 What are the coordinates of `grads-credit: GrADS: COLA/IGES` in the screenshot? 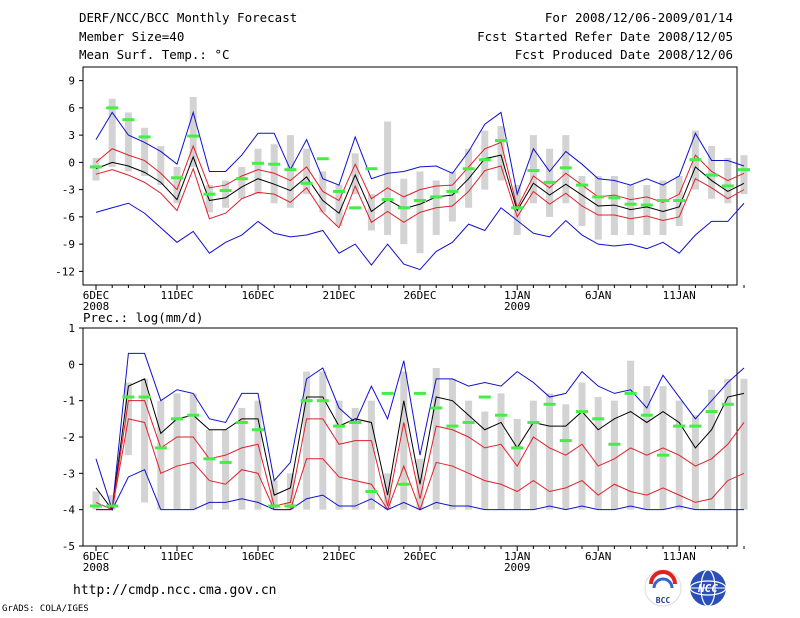 It's located at (45, 609).